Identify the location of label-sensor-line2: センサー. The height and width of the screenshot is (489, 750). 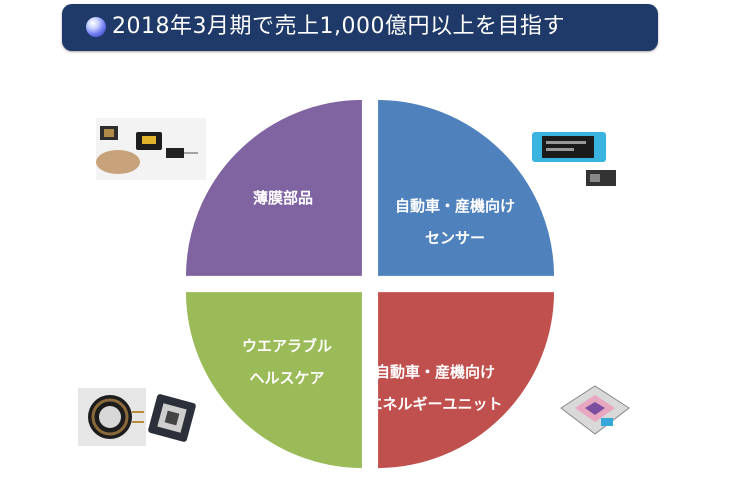
(454, 238).